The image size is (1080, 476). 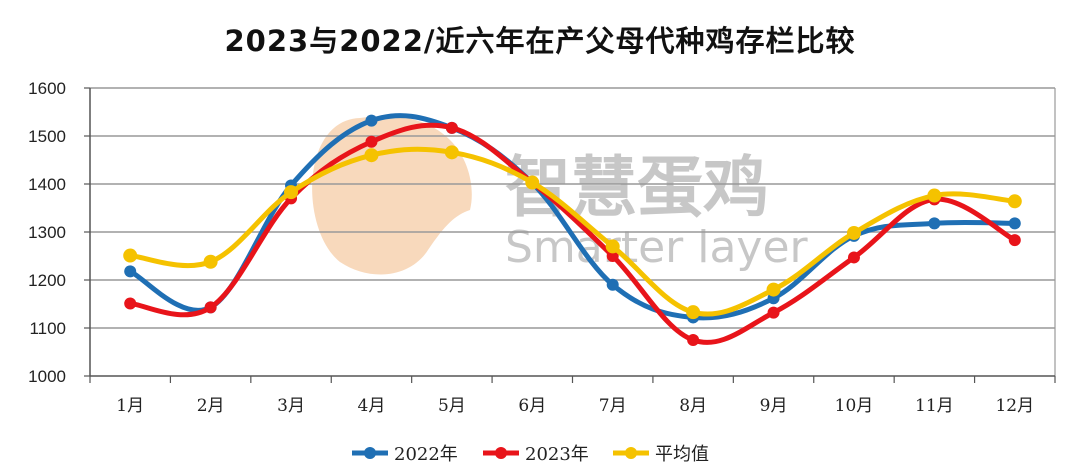 I want to click on x-tick-label: 7月, so click(x=613, y=406).